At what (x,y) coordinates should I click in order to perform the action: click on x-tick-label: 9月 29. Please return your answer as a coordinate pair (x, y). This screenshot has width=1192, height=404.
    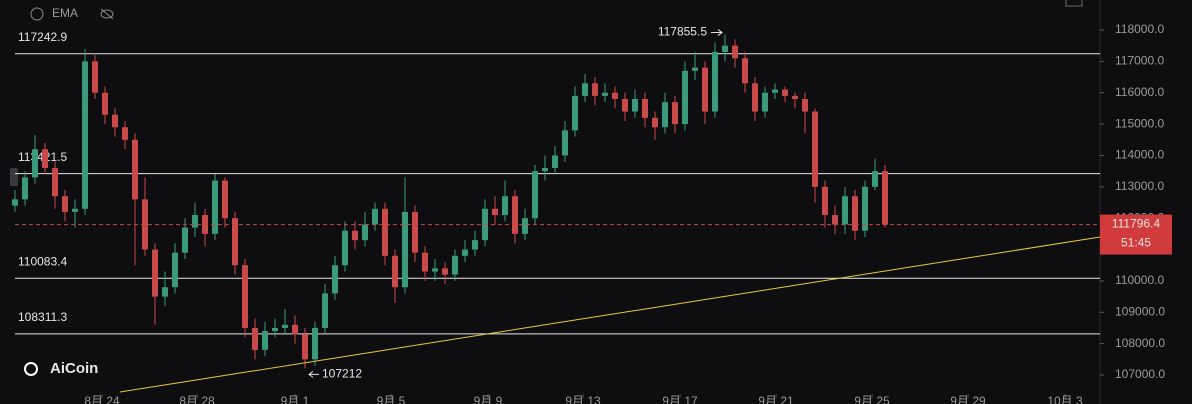
    Looking at the image, I should click on (968, 399).